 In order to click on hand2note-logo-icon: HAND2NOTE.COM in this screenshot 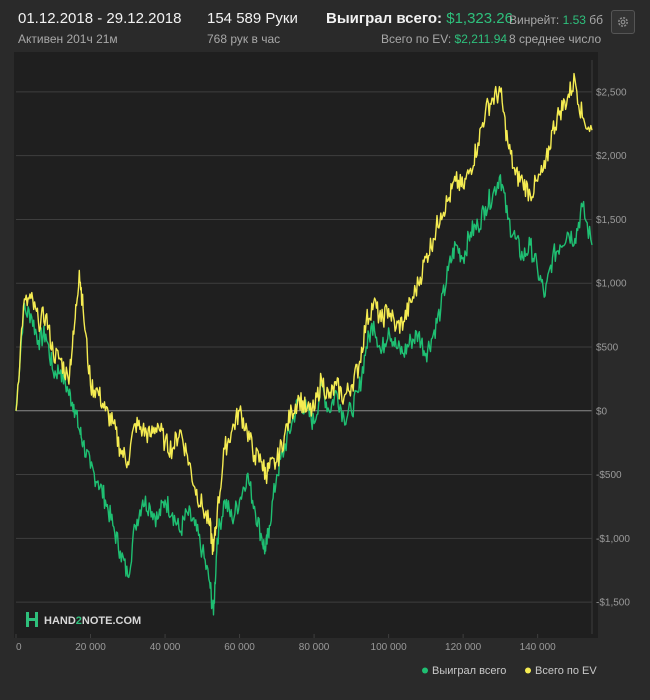, I will do `click(83, 619)`.